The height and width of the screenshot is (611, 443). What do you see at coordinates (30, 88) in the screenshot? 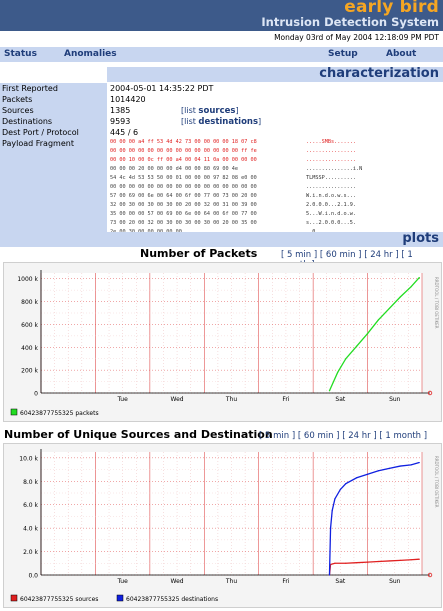
I see `label-first-reported: First Reported` at bounding box center [30, 88].